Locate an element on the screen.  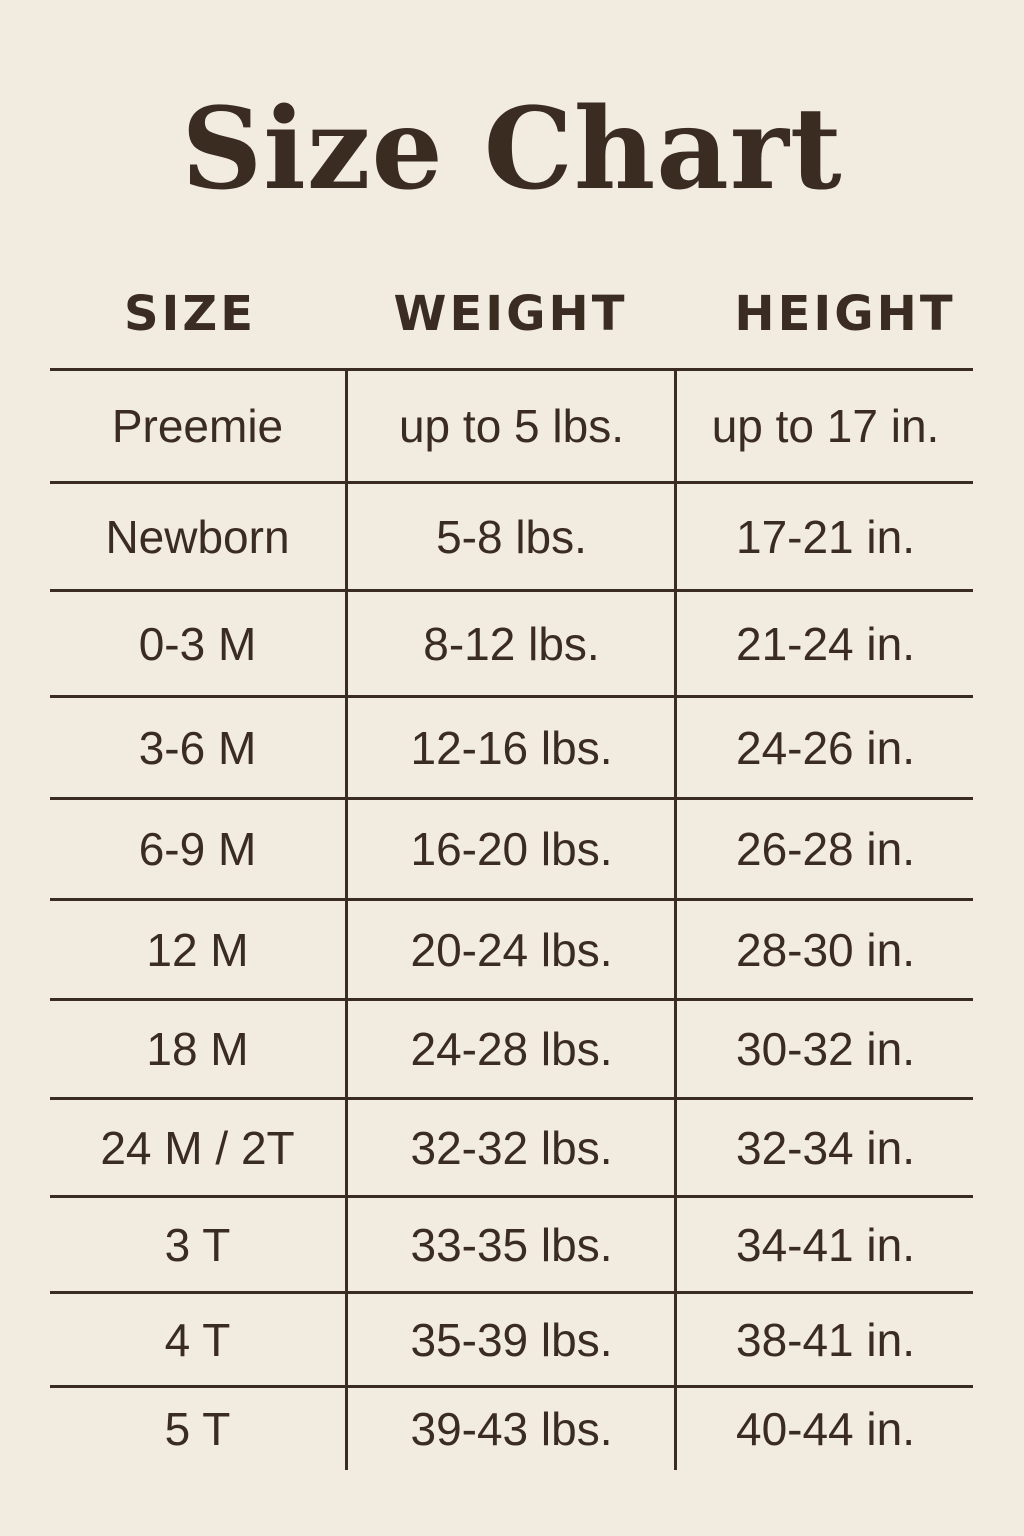
cell-weight: 32-32 lbs. is located at coordinates (511, 1147).